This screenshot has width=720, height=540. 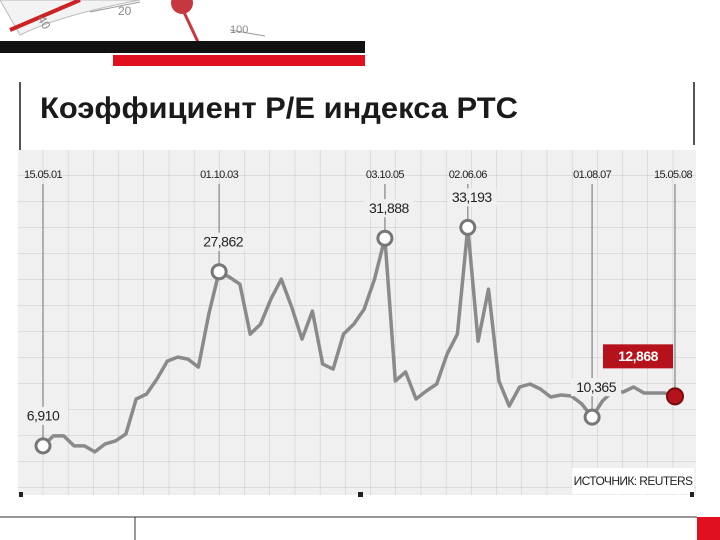 I want to click on gauge-label: 40, so click(x=44, y=22).